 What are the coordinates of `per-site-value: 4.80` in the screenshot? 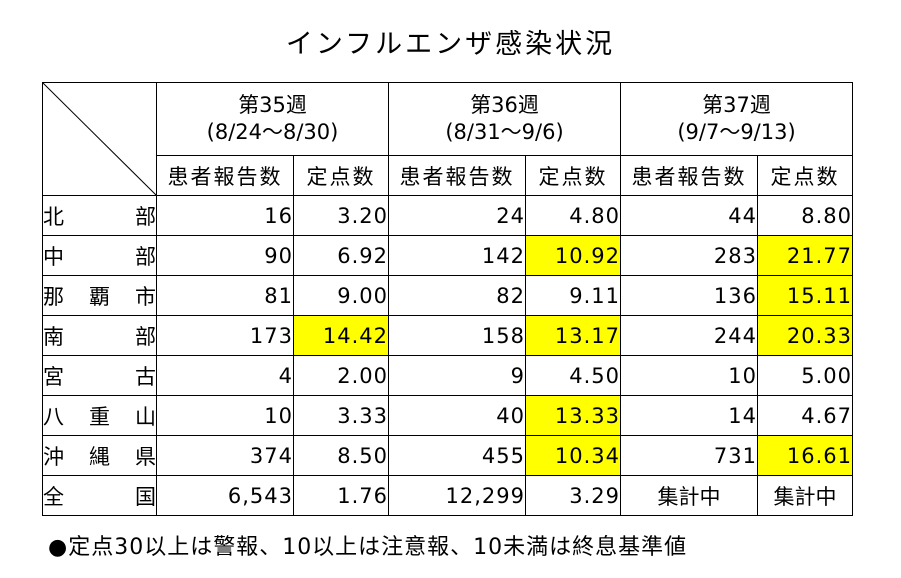 It's located at (573, 215).